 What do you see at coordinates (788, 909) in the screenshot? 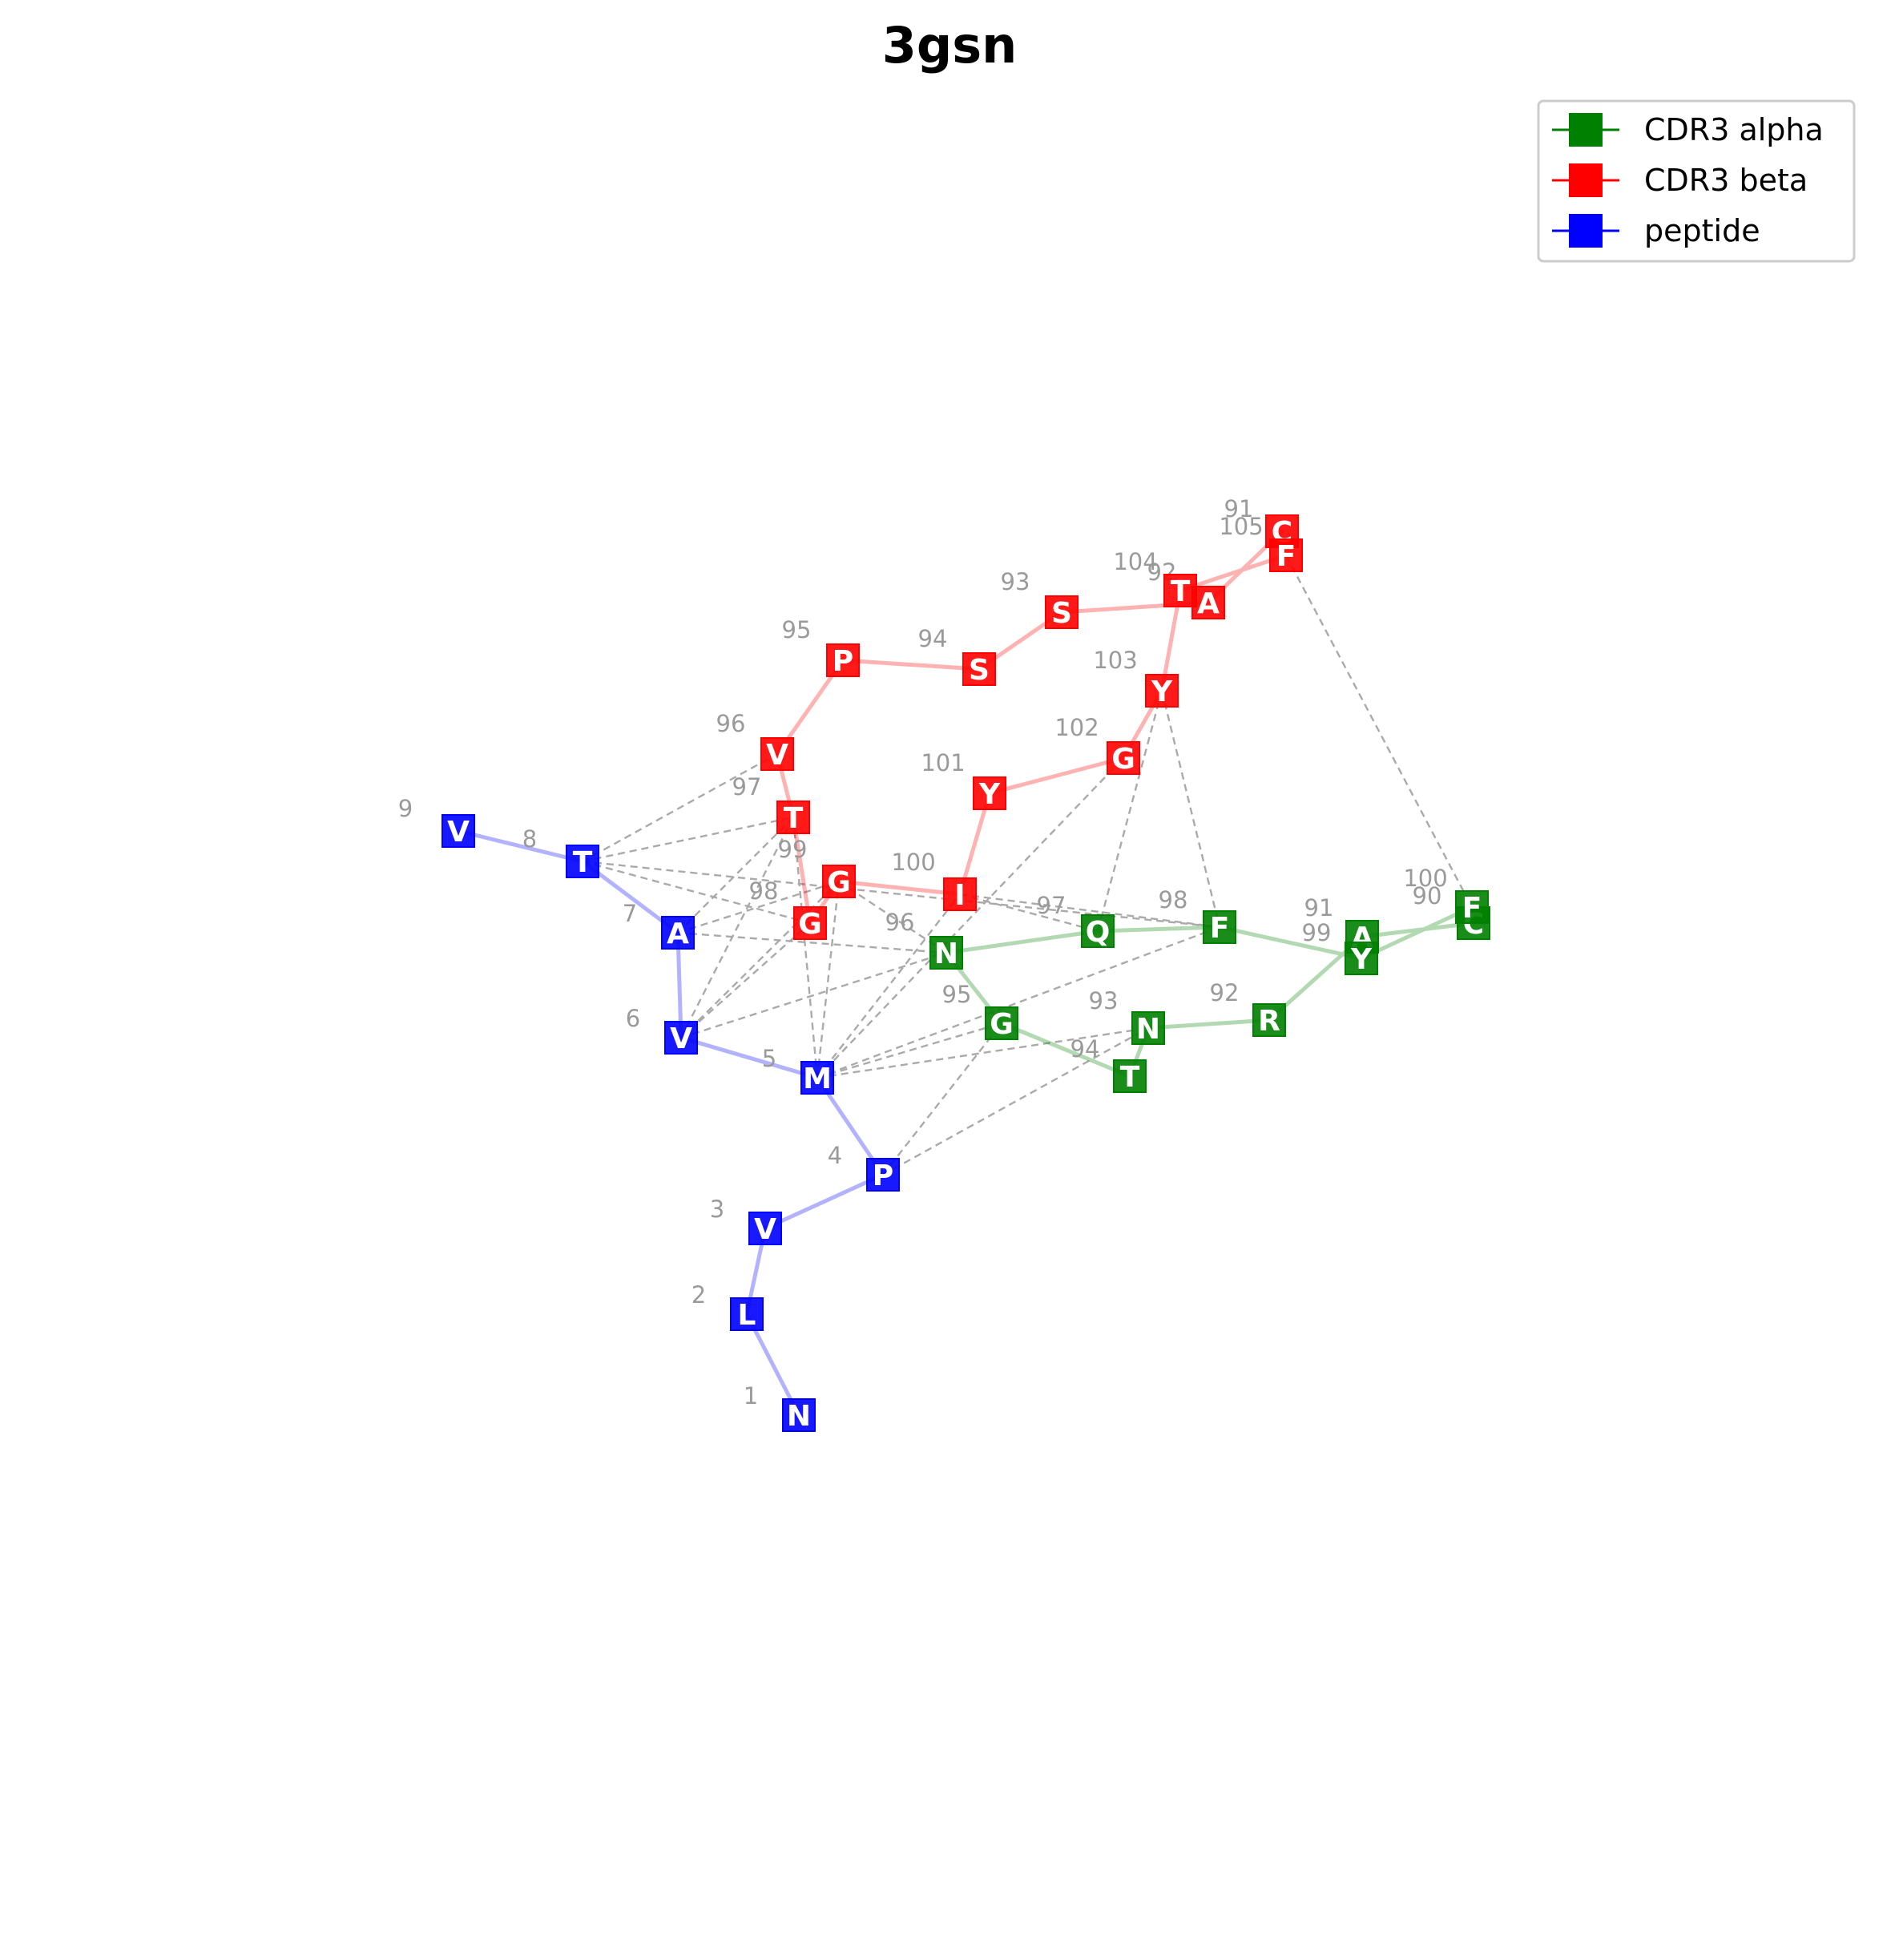
I see `beta-residue: G 98` at bounding box center [788, 909].